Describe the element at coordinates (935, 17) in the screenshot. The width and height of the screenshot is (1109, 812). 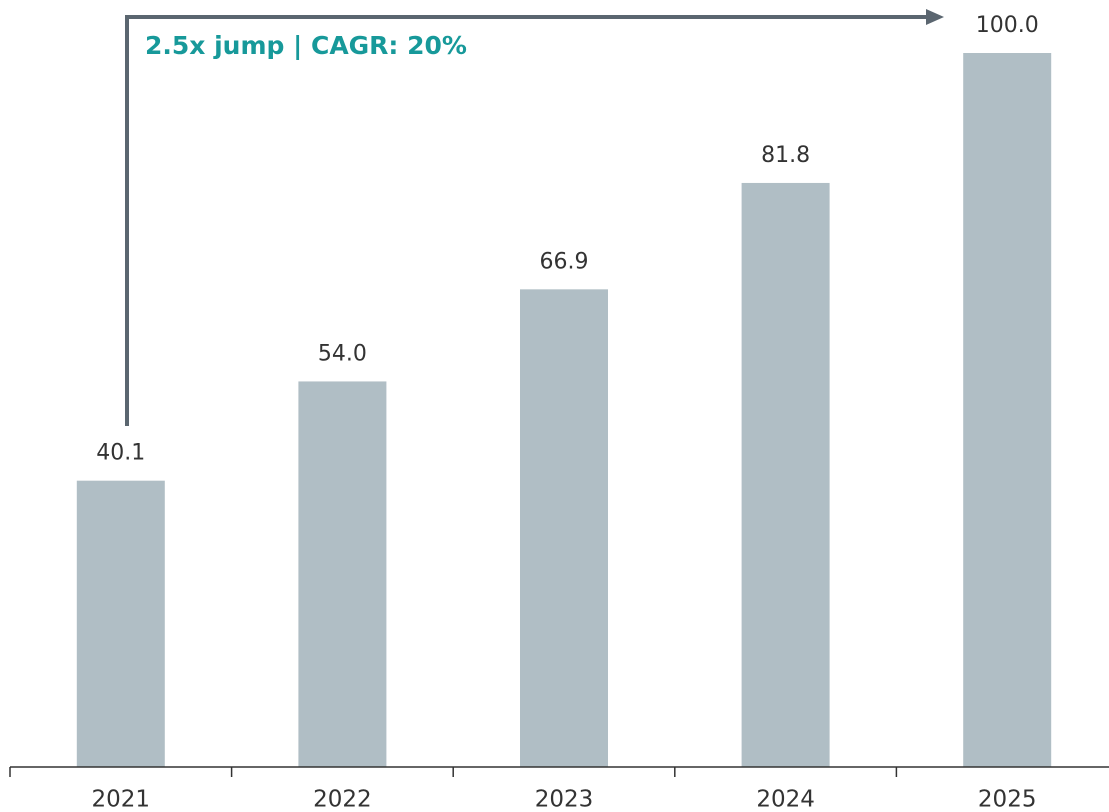
I see `arrow-head` at that location.